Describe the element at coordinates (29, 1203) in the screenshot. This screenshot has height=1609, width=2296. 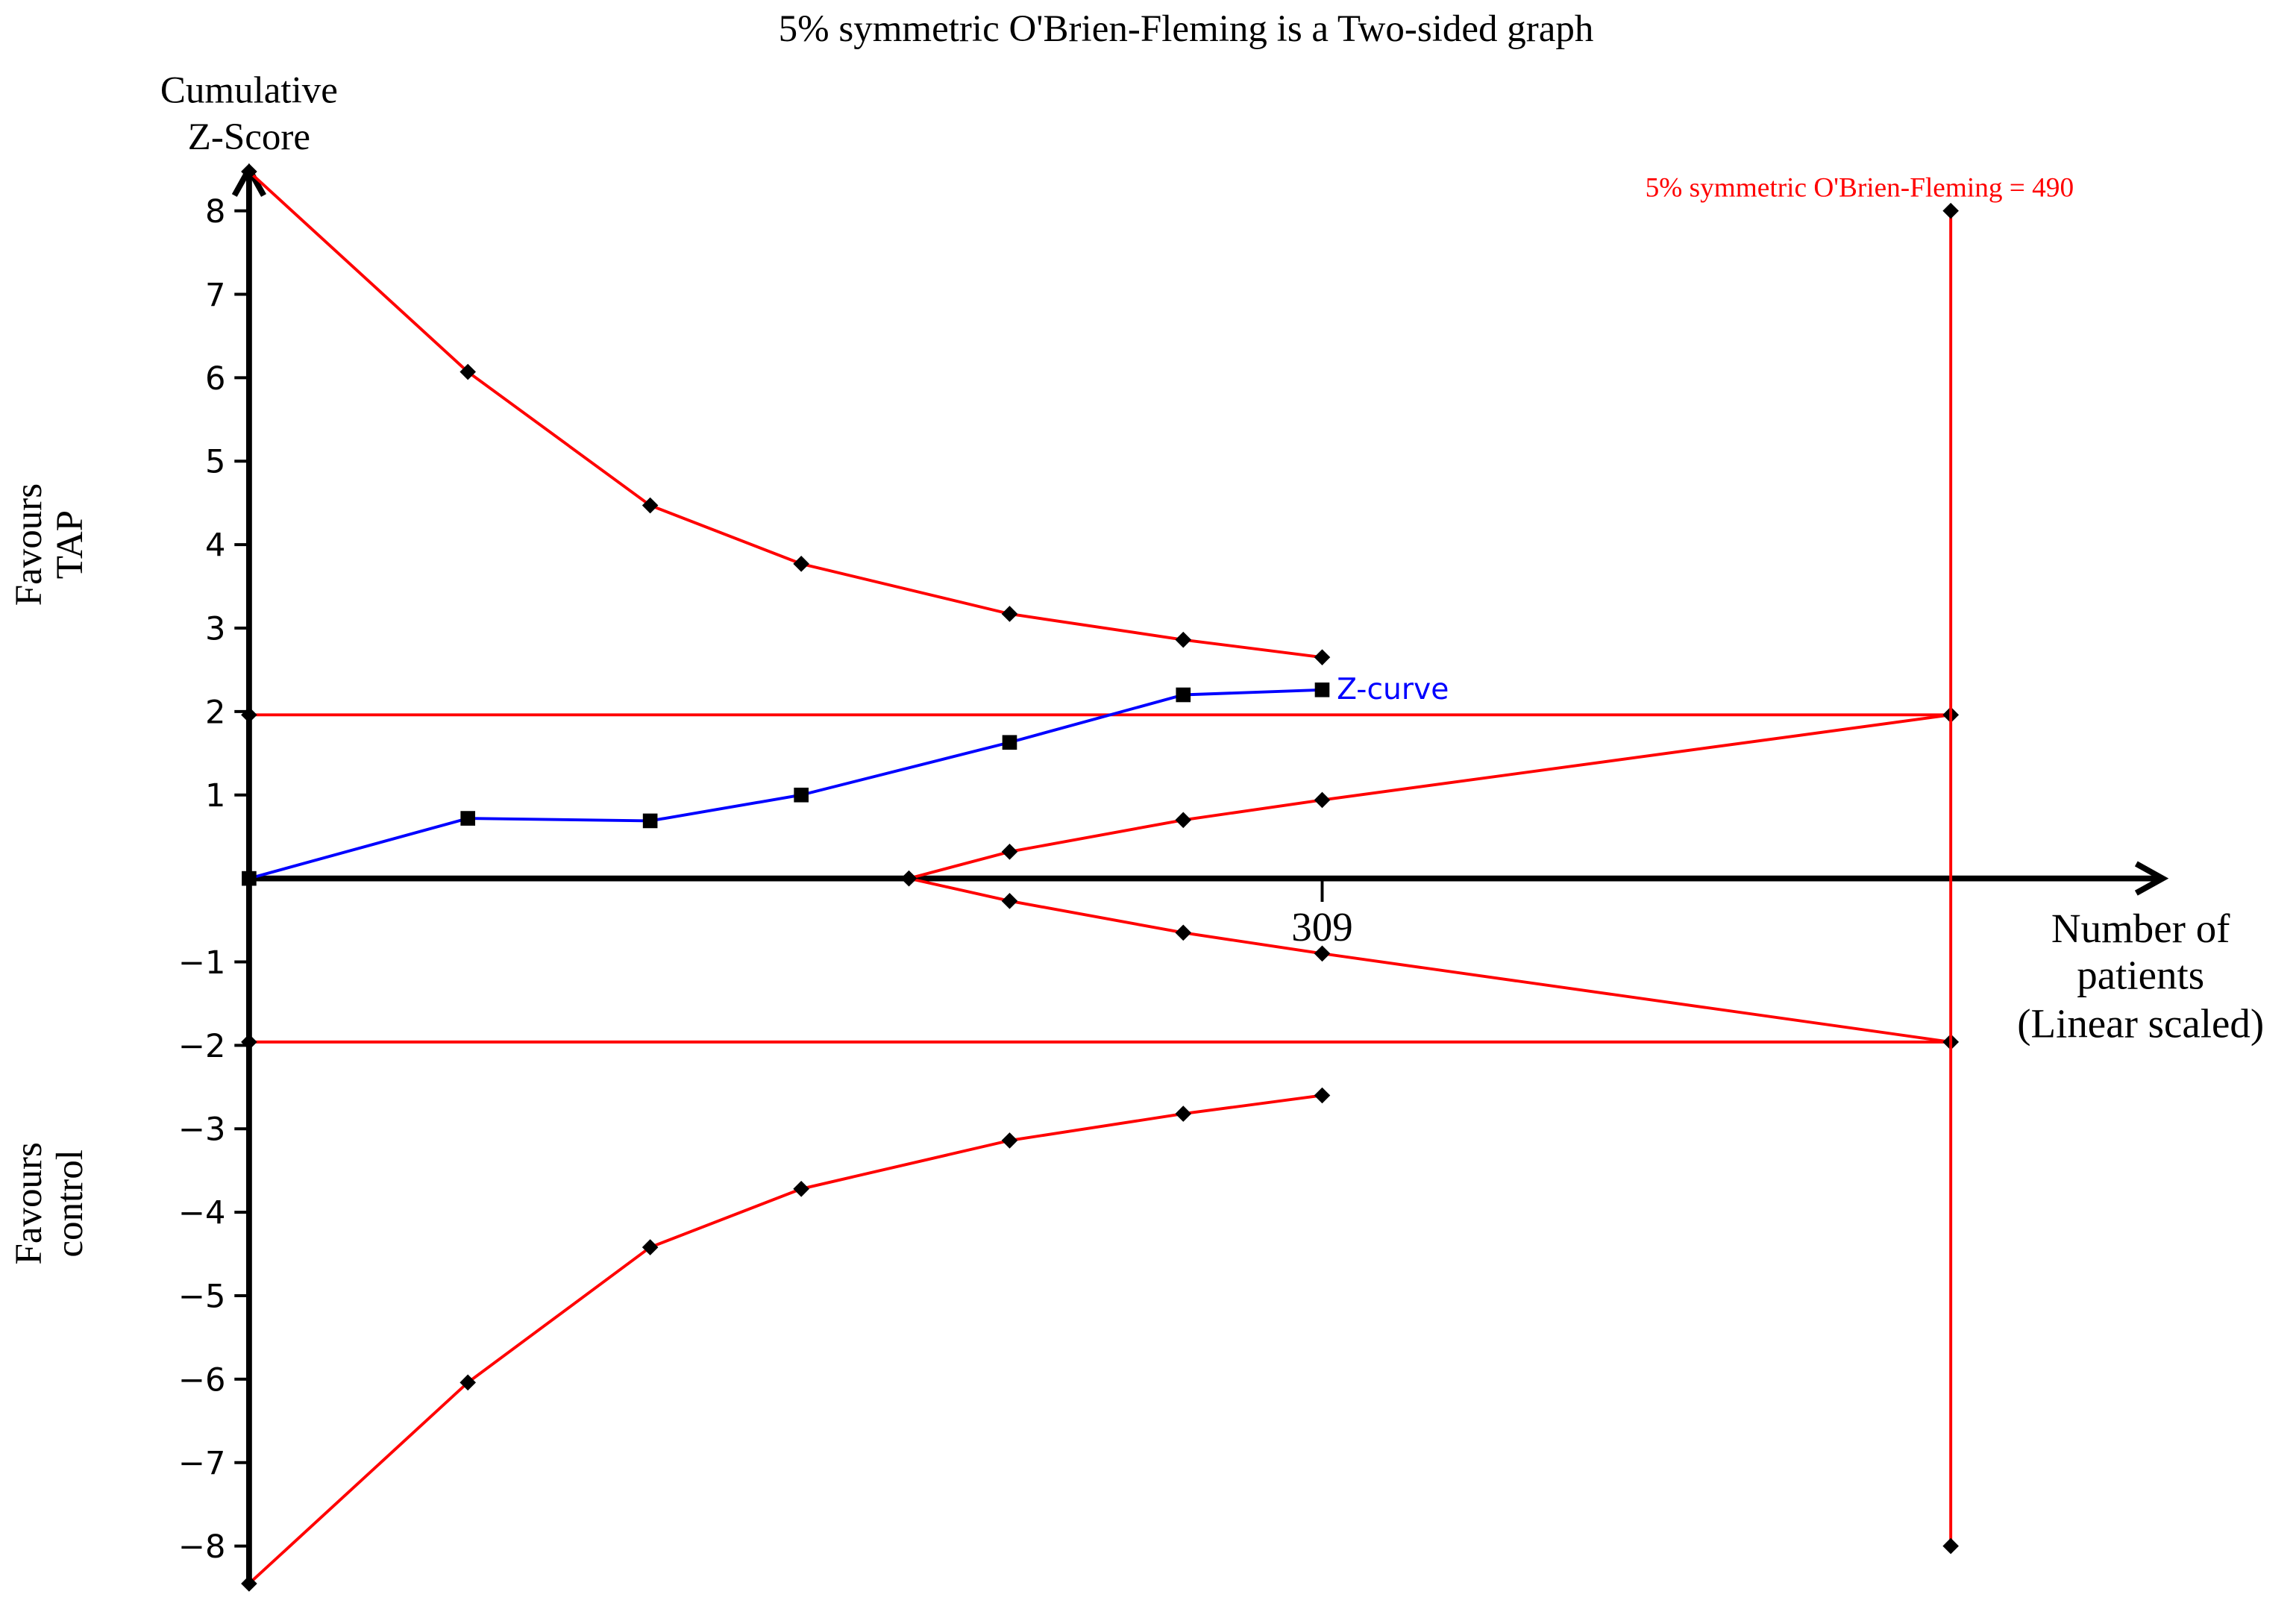
I see `lower-label: Favours` at that location.